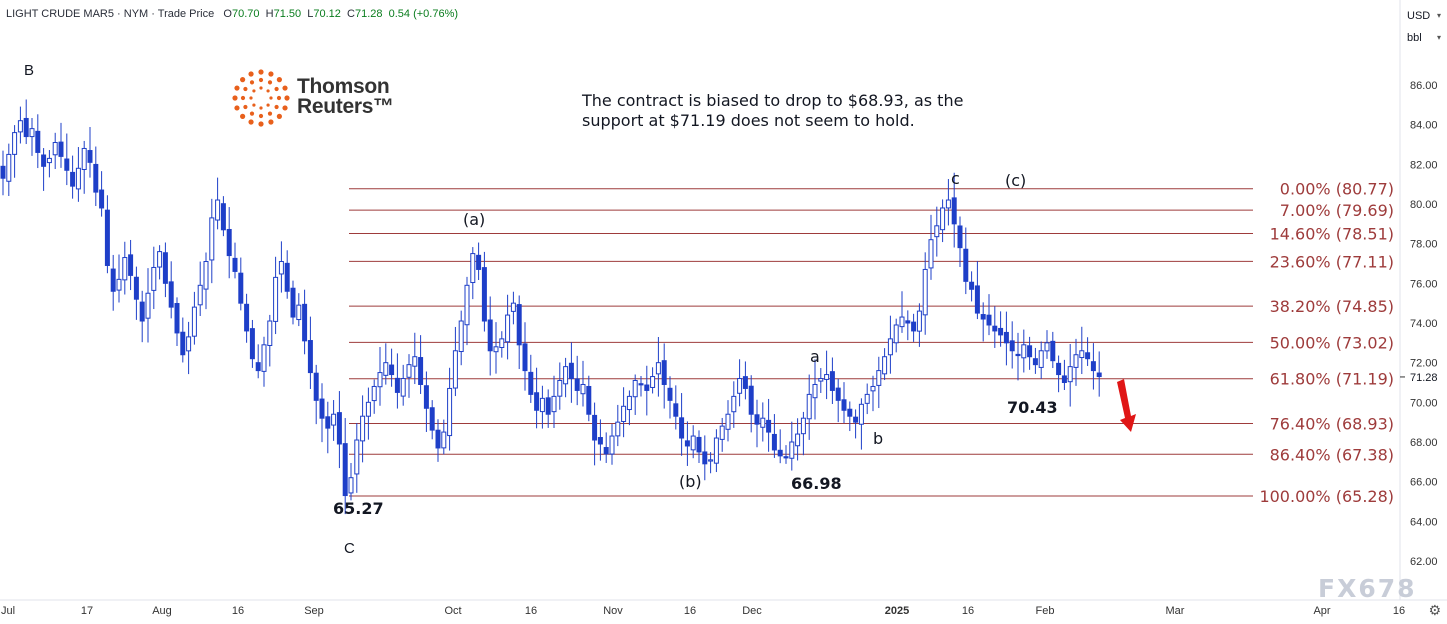  Describe the element at coordinates (1332, 379) in the screenshot. I see `fib-label: 61.80% (71.19)` at that location.